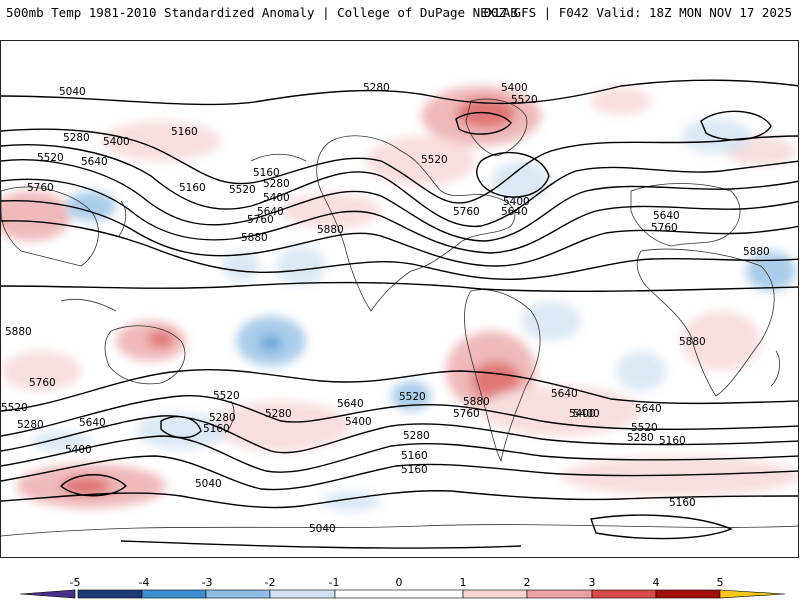 The image size is (800, 604). I want to click on colorbar-swatch-neg3, so click(174, 594).